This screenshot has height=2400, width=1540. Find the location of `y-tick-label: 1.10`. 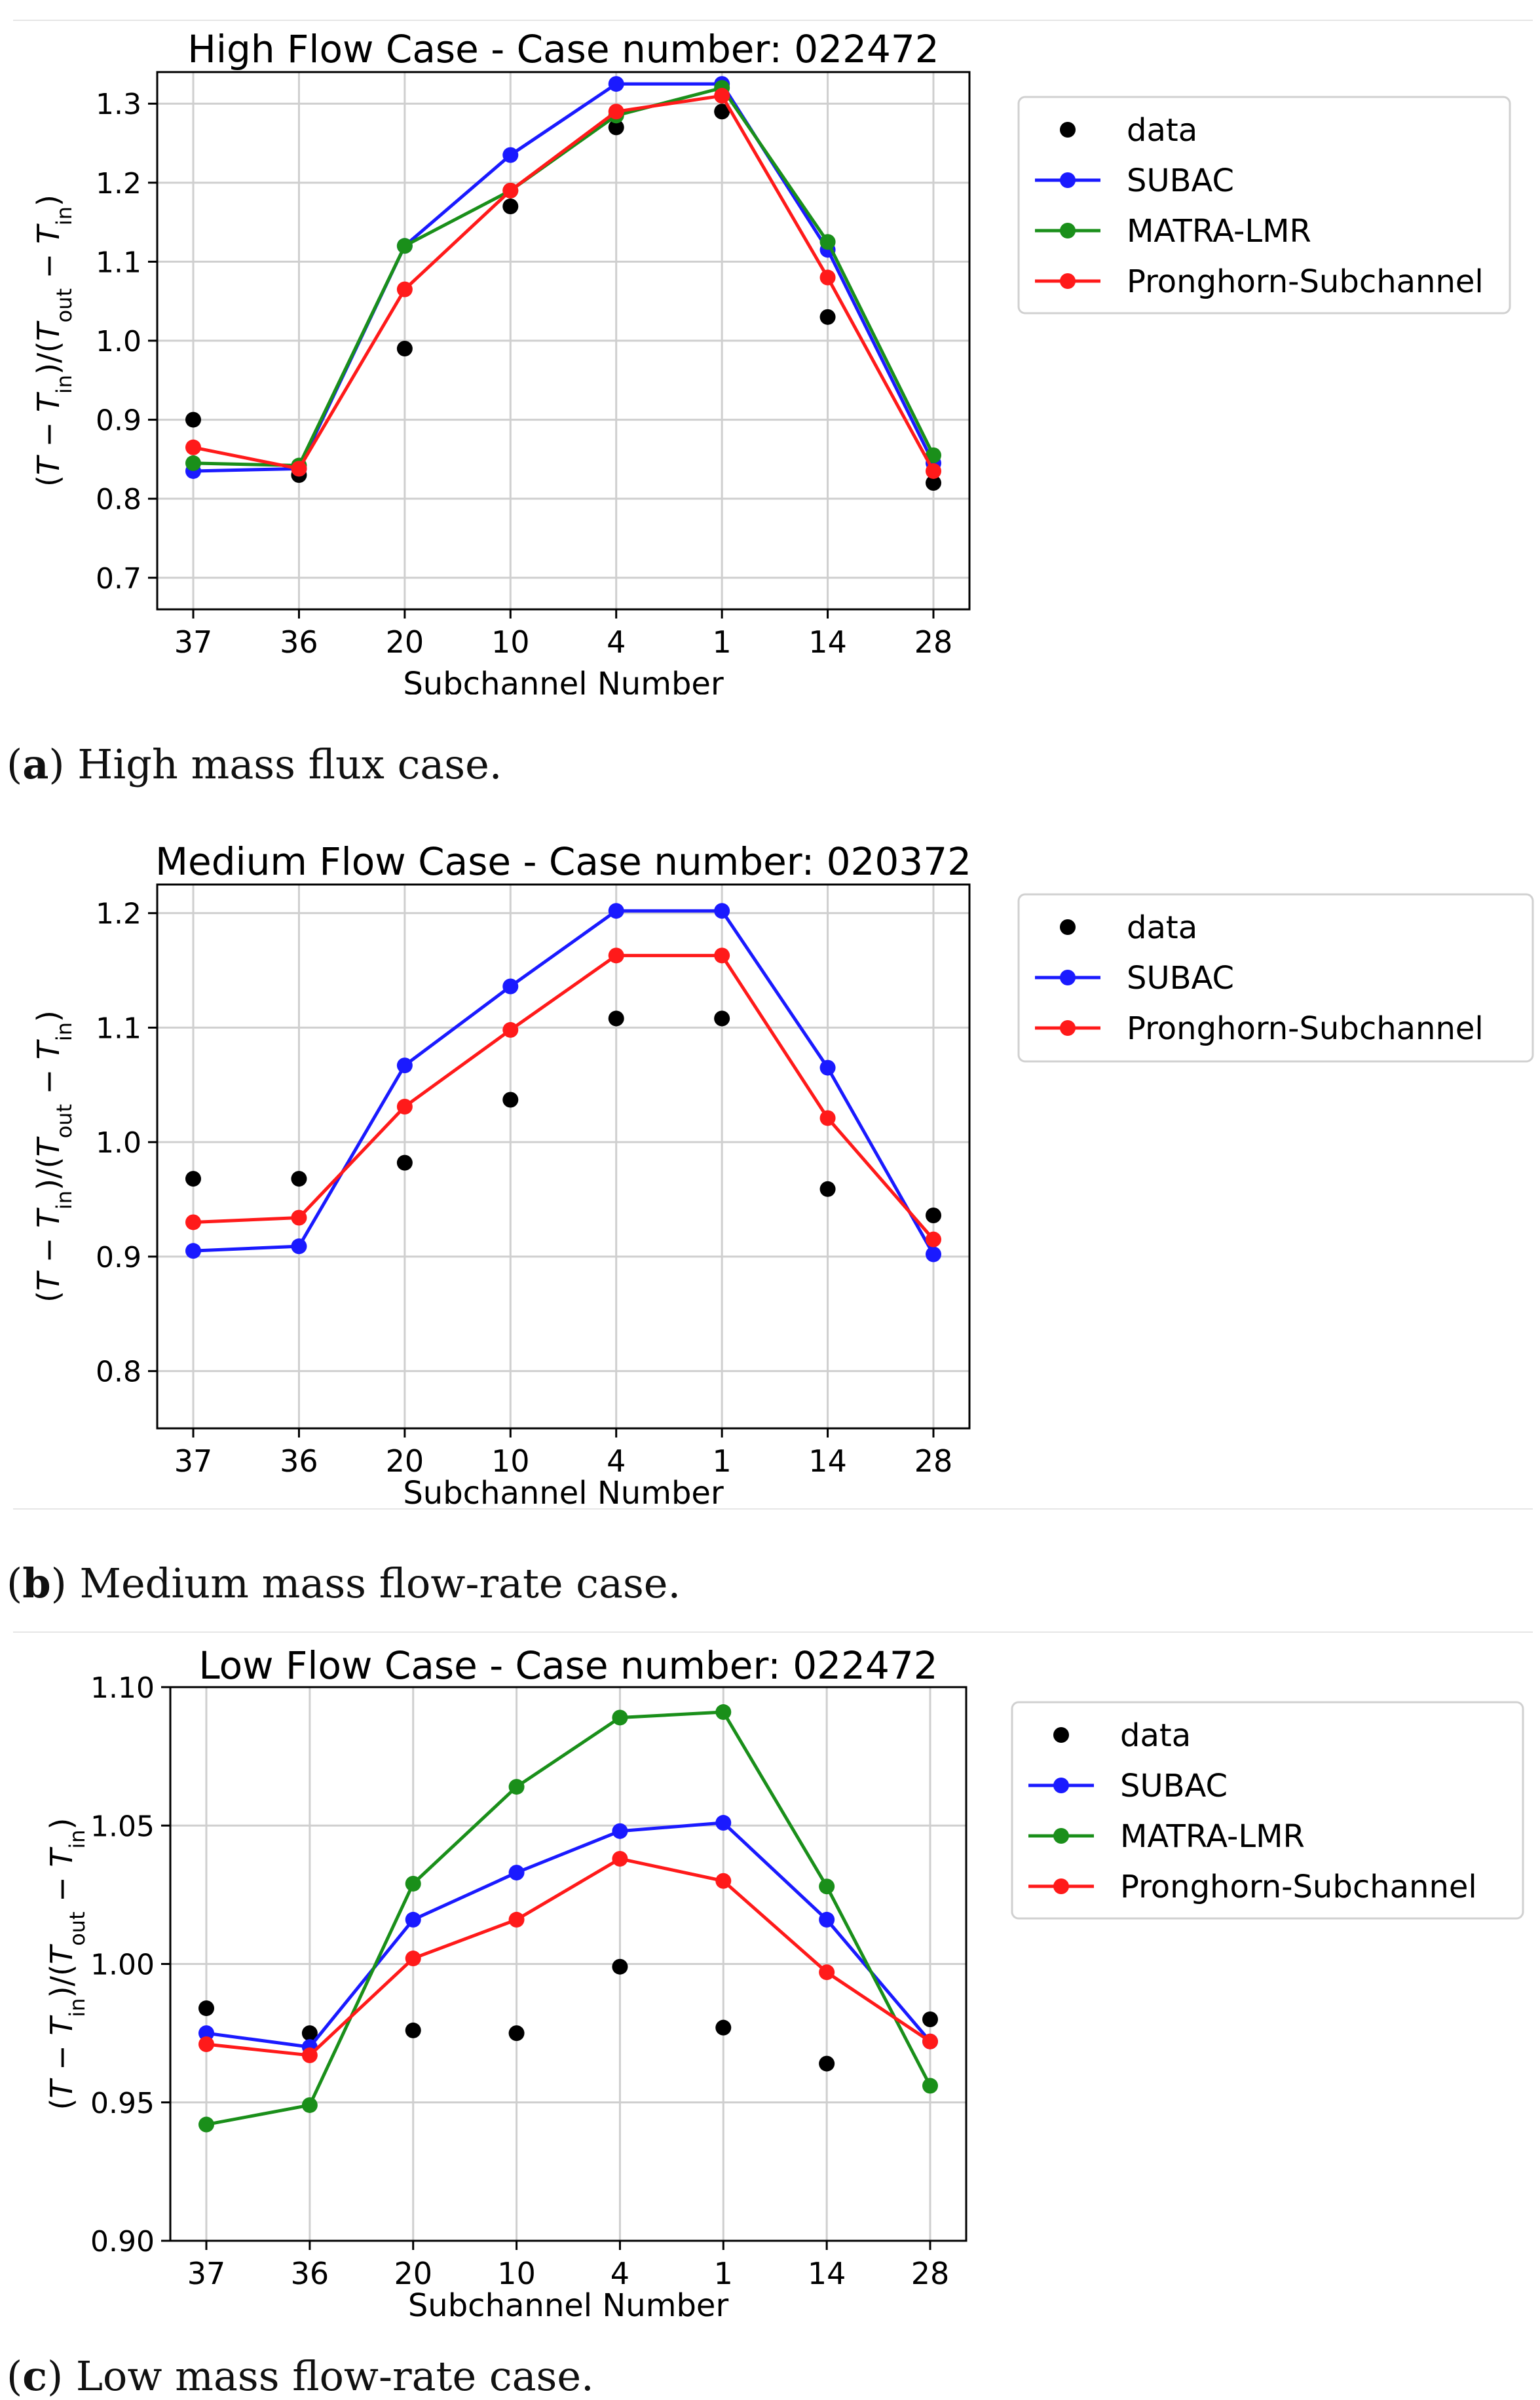

y-tick-label: 1.10 is located at coordinates (122, 1688).